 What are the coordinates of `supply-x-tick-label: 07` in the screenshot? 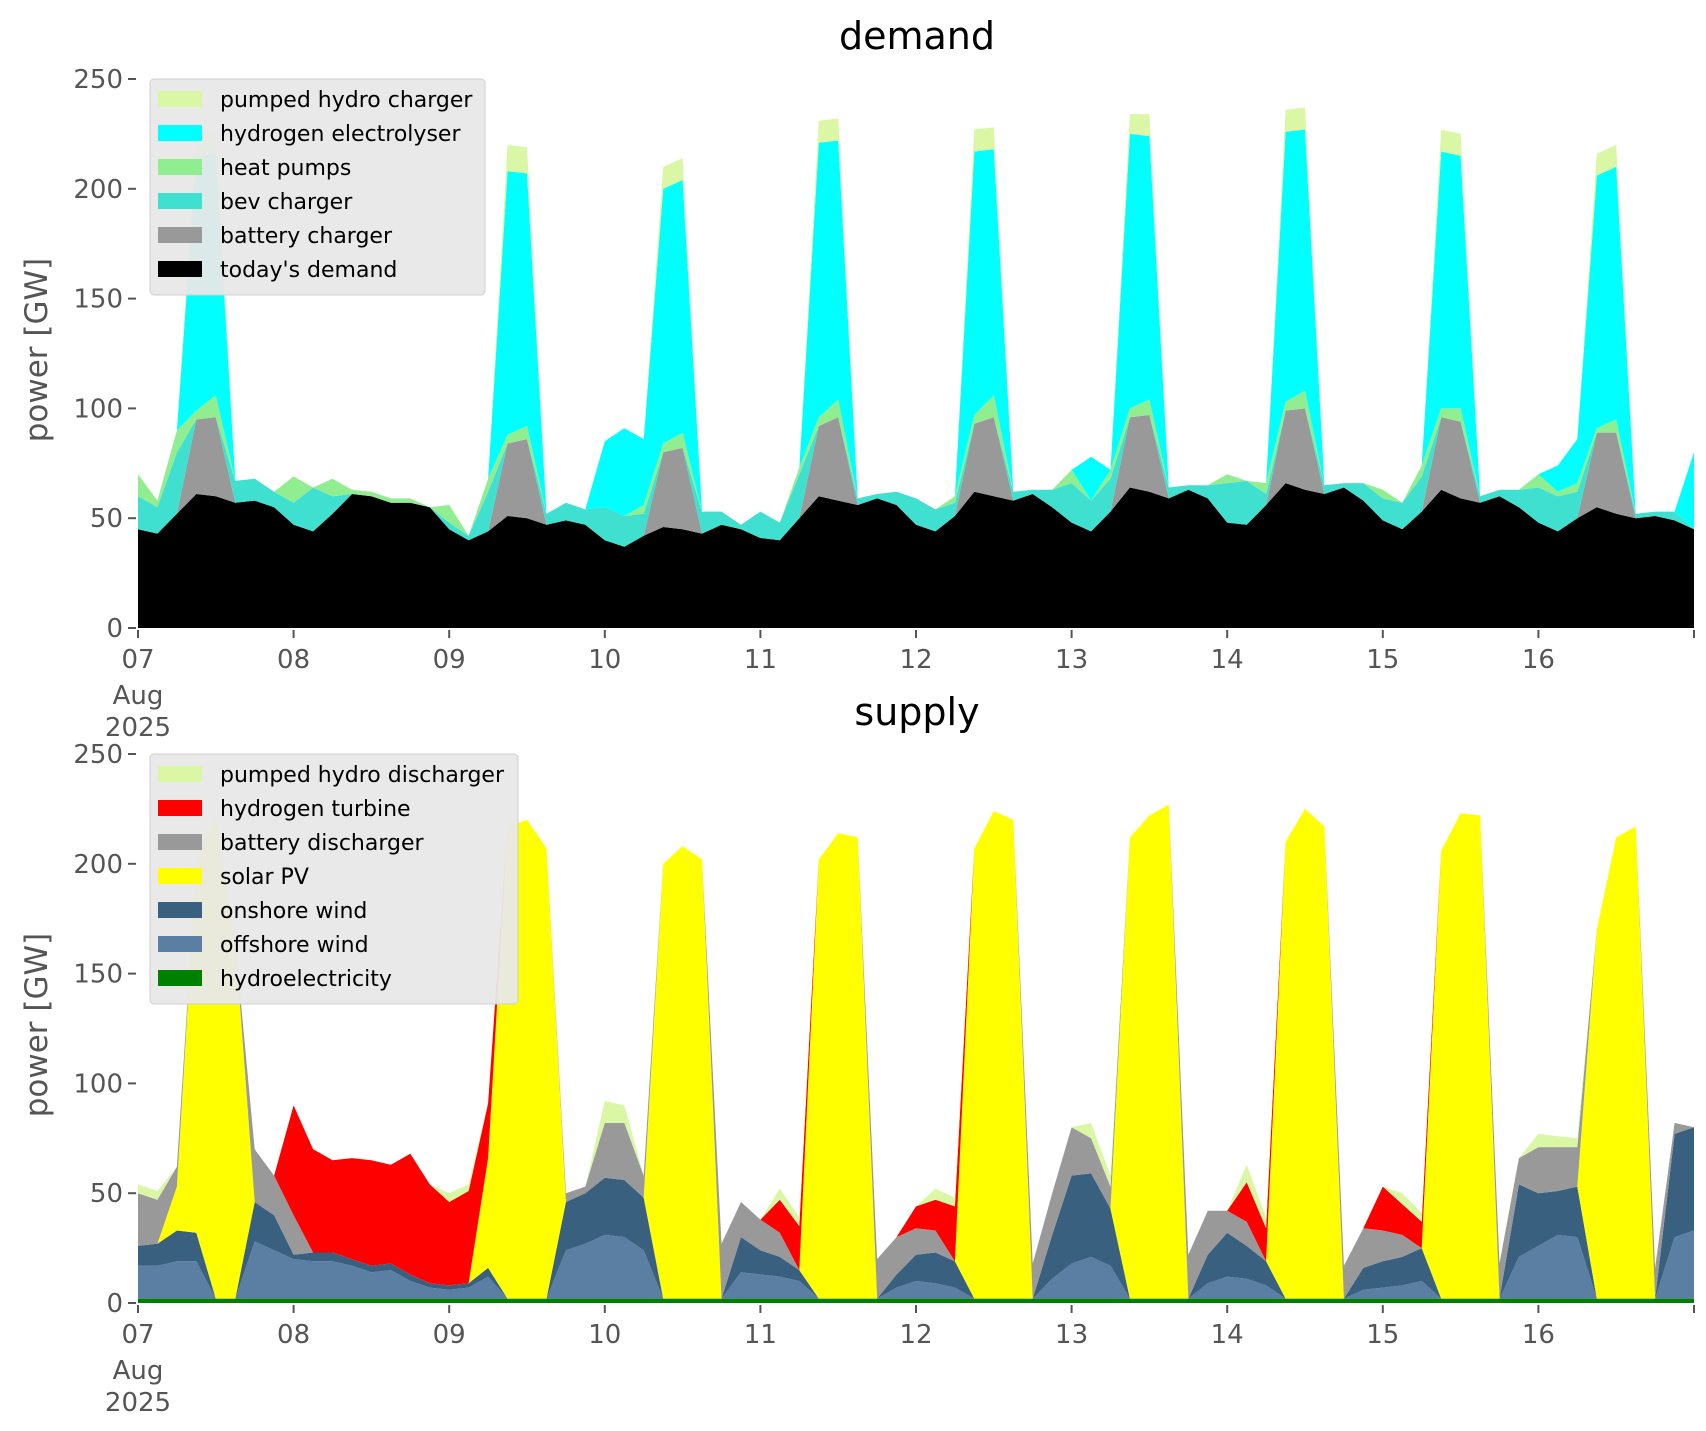 It's located at (137, 1335).